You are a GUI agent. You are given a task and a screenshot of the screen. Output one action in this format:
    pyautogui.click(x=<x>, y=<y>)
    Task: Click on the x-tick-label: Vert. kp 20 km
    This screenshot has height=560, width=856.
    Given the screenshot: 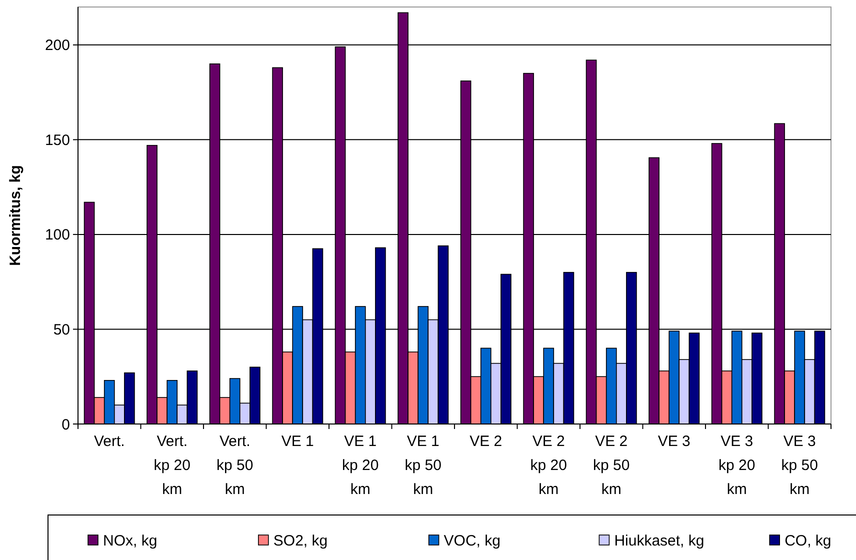 What is the action you would take?
    pyautogui.click(x=172, y=465)
    